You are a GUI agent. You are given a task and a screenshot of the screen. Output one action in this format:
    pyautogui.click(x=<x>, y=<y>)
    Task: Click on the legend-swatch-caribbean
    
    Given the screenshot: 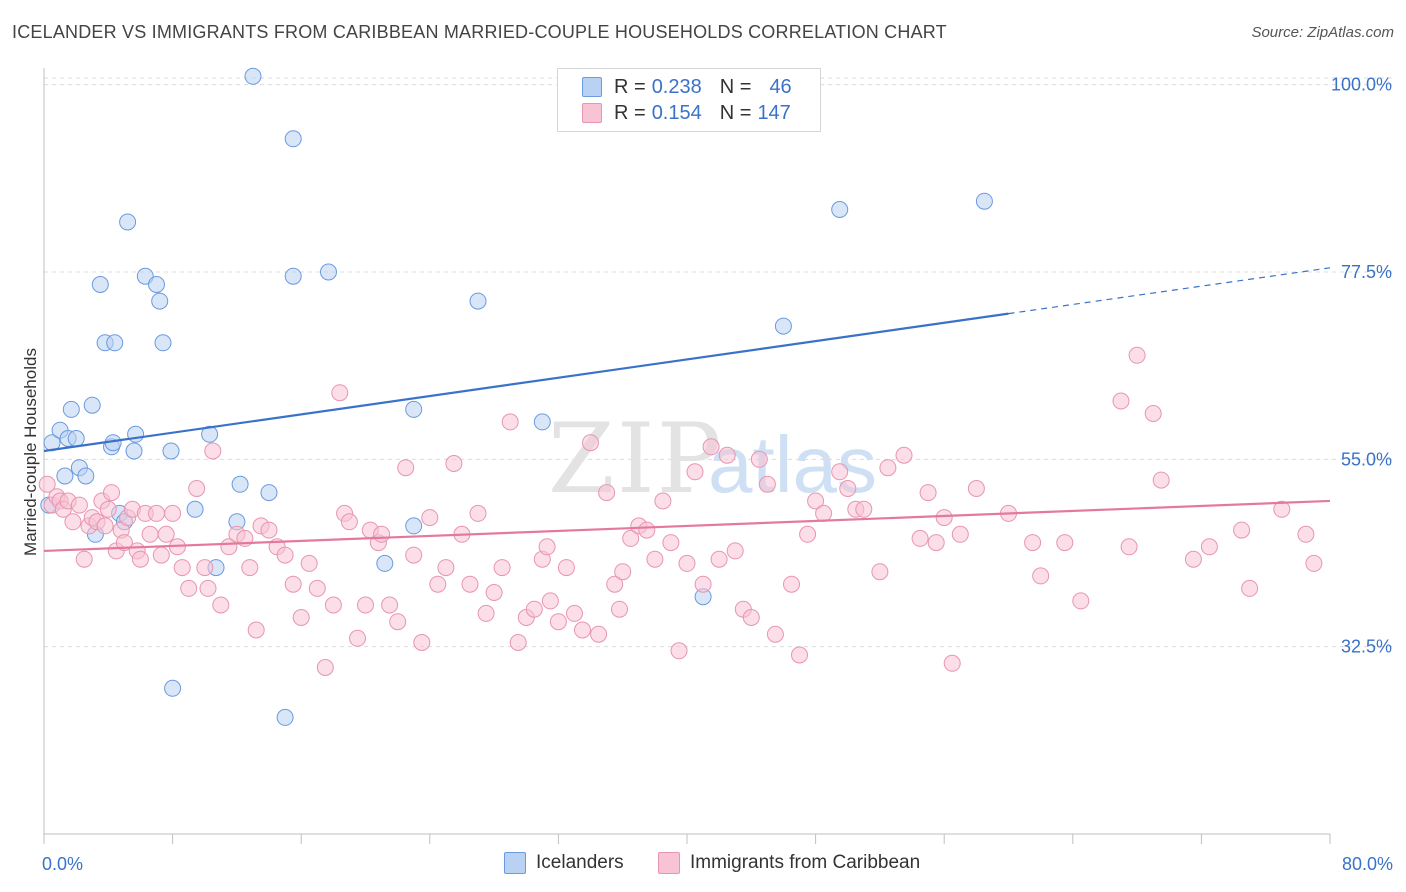 What is the action you would take?
    pyautogui.click(x=669, y=863)
    